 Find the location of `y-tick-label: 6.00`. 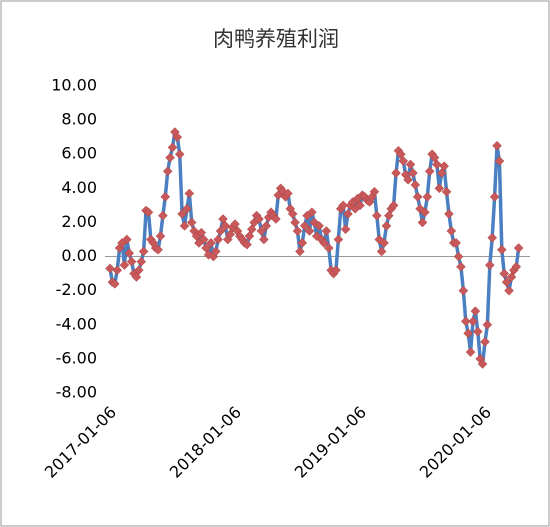

y-tick-label: 6.00 is located at coordinates (79, 153).